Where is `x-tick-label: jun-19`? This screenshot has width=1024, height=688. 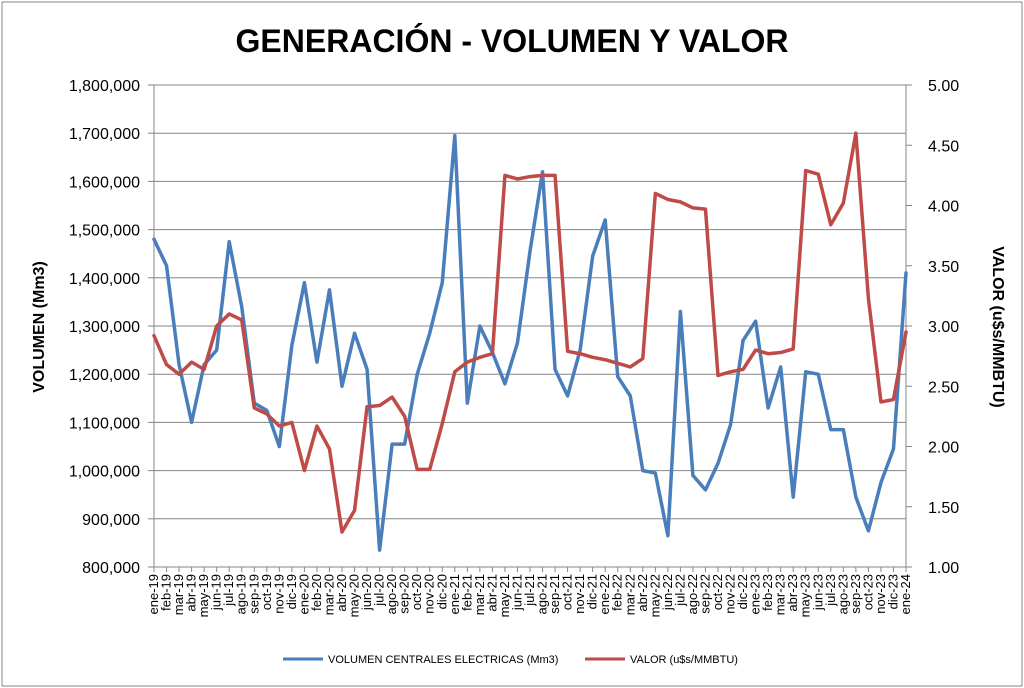 x-tick-label: jun-19 is located at coordinates (216, 592).